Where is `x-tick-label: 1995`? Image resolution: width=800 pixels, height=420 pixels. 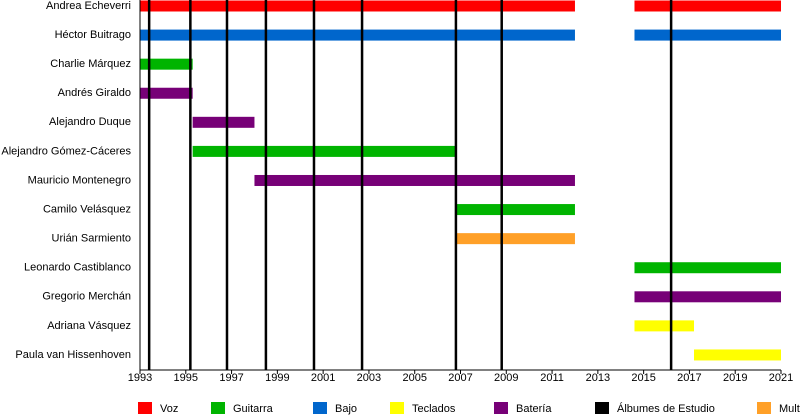
x-tick-label: 1995 is located at coordinates (186, 378).